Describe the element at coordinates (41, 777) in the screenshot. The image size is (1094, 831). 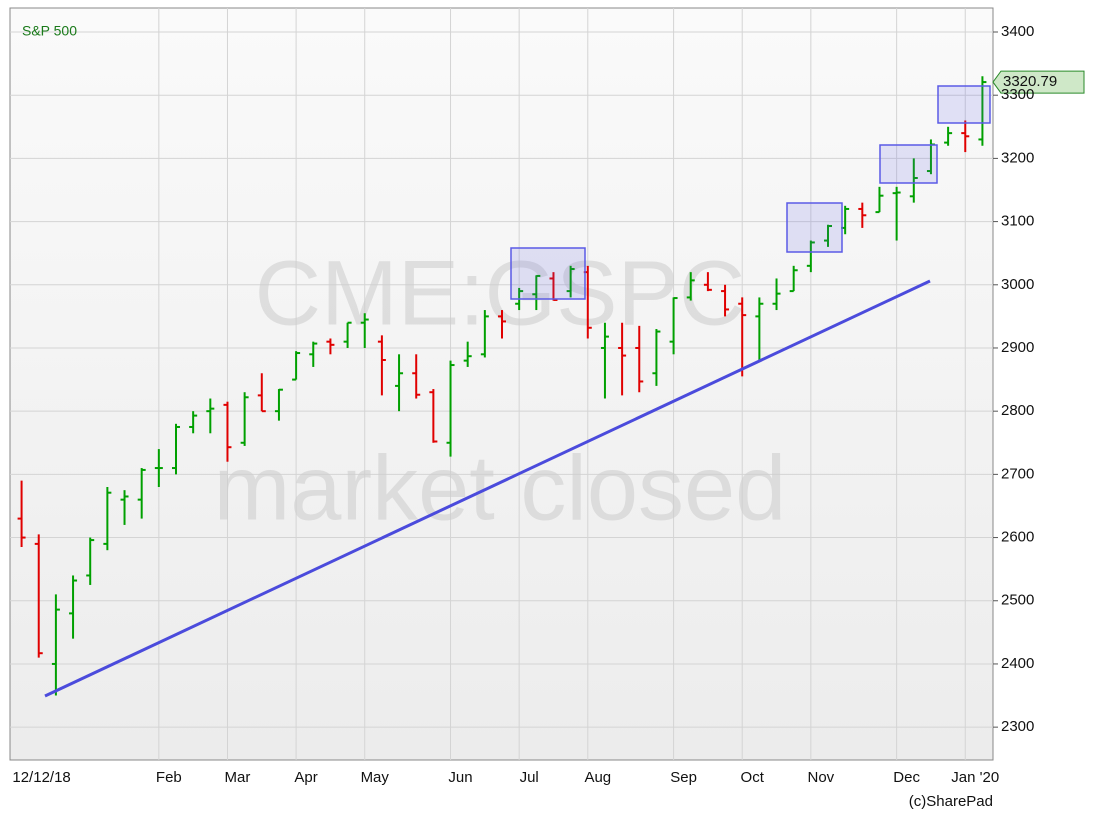
I see `x-tick-label: 12/12/18` at that location.